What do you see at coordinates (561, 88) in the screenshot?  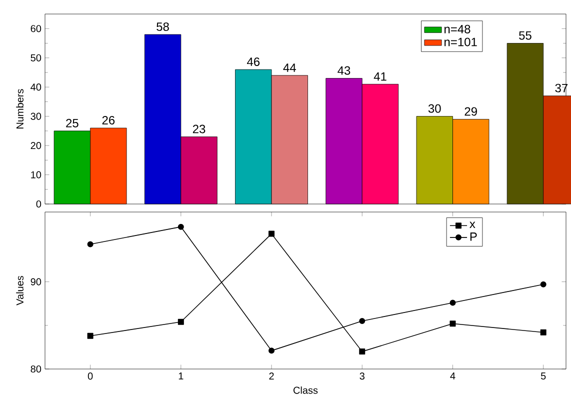 I see `data-label: 37` at bounding box center [561, 88].